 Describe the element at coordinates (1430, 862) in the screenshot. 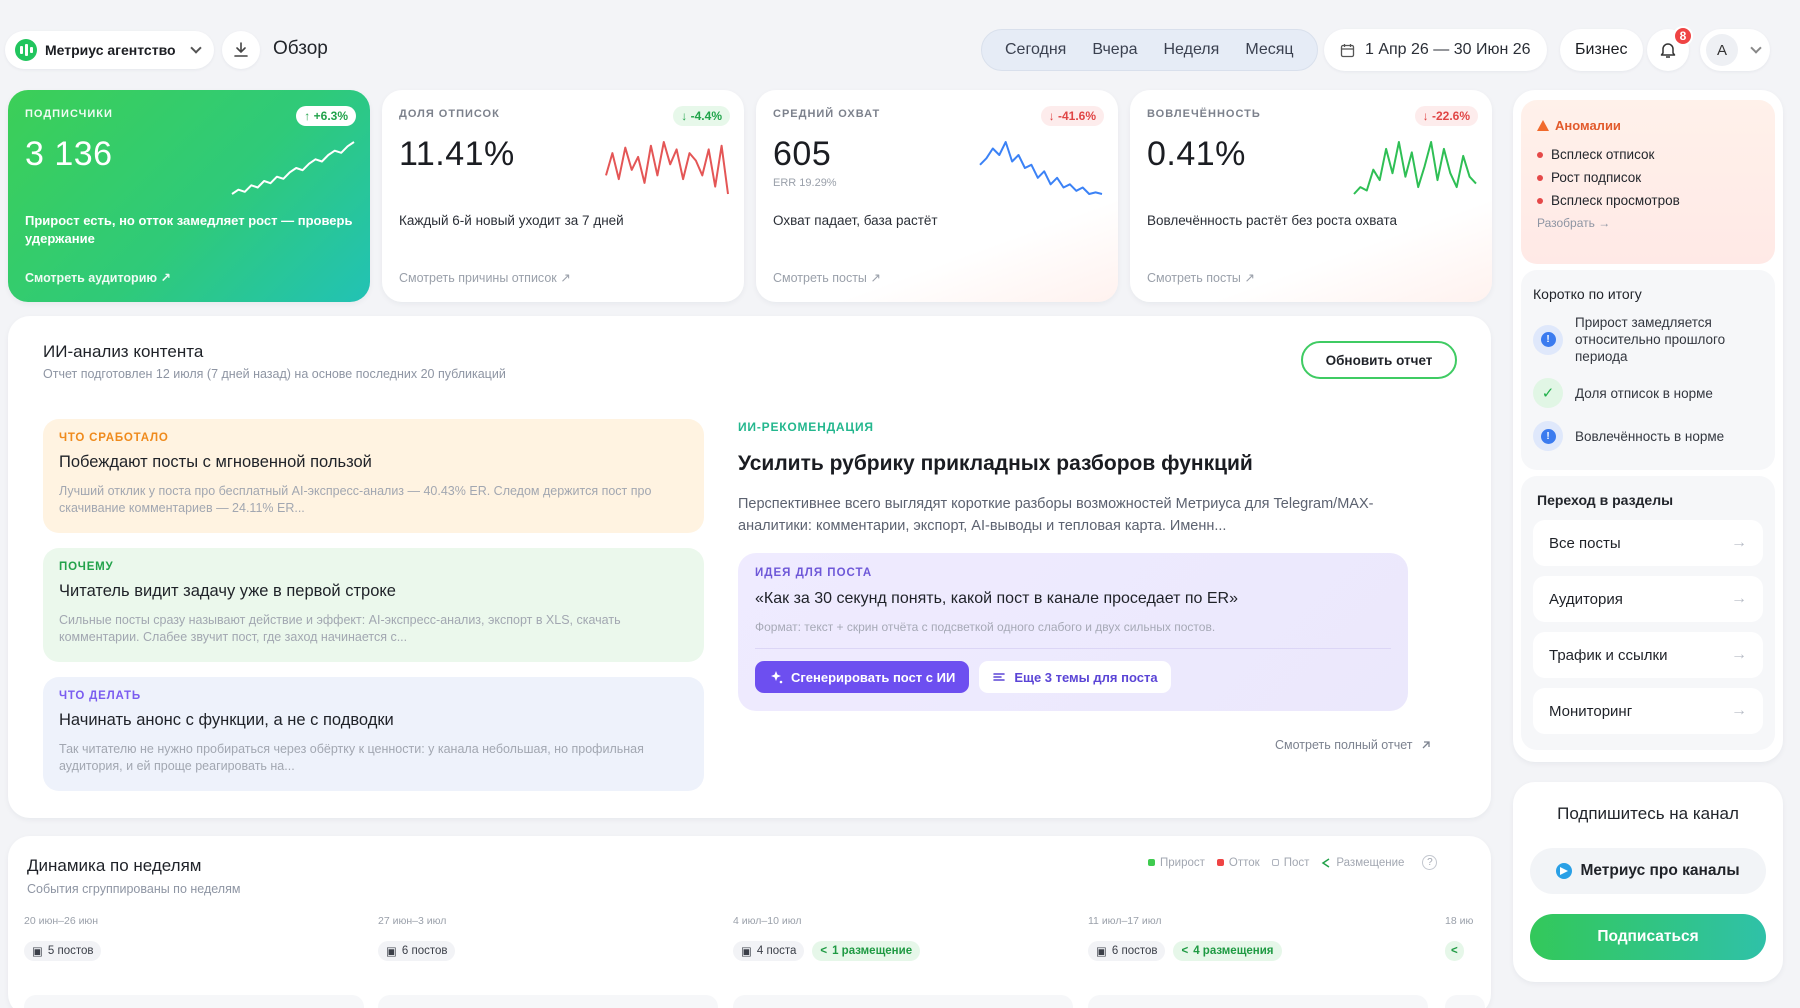

I see `help-icon: ?` at that location.